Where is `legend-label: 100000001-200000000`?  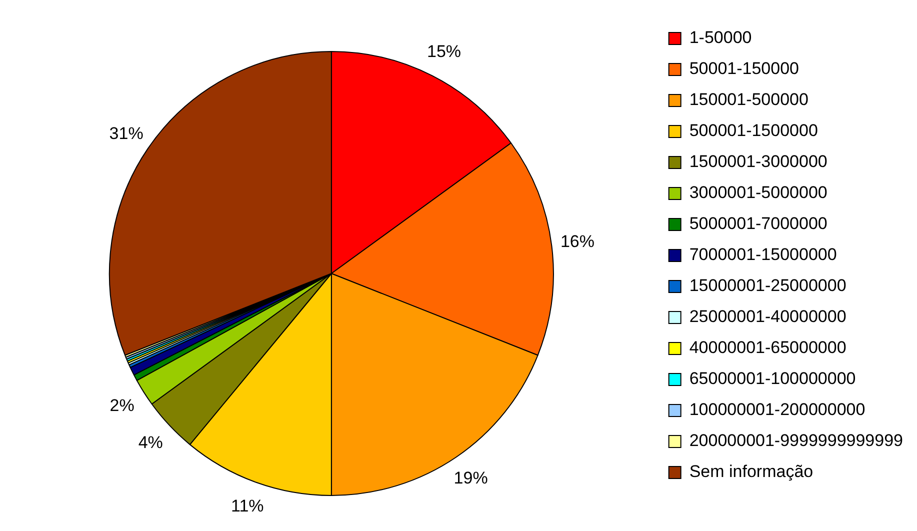
legend-label: 100000001-200000000 is located at coordinates (777, 410).